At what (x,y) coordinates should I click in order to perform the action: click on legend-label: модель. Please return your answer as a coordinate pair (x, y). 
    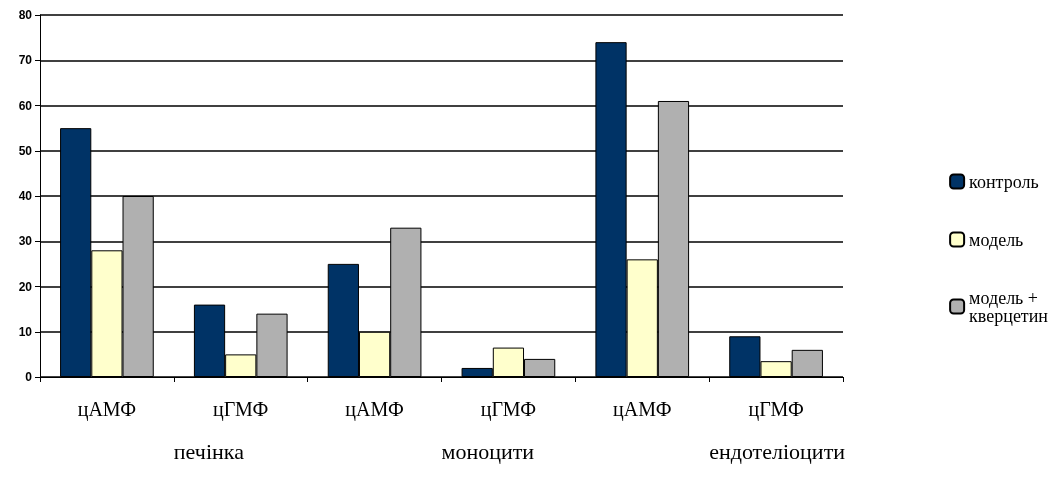
    Looking at the image, I should click on (996, 239).